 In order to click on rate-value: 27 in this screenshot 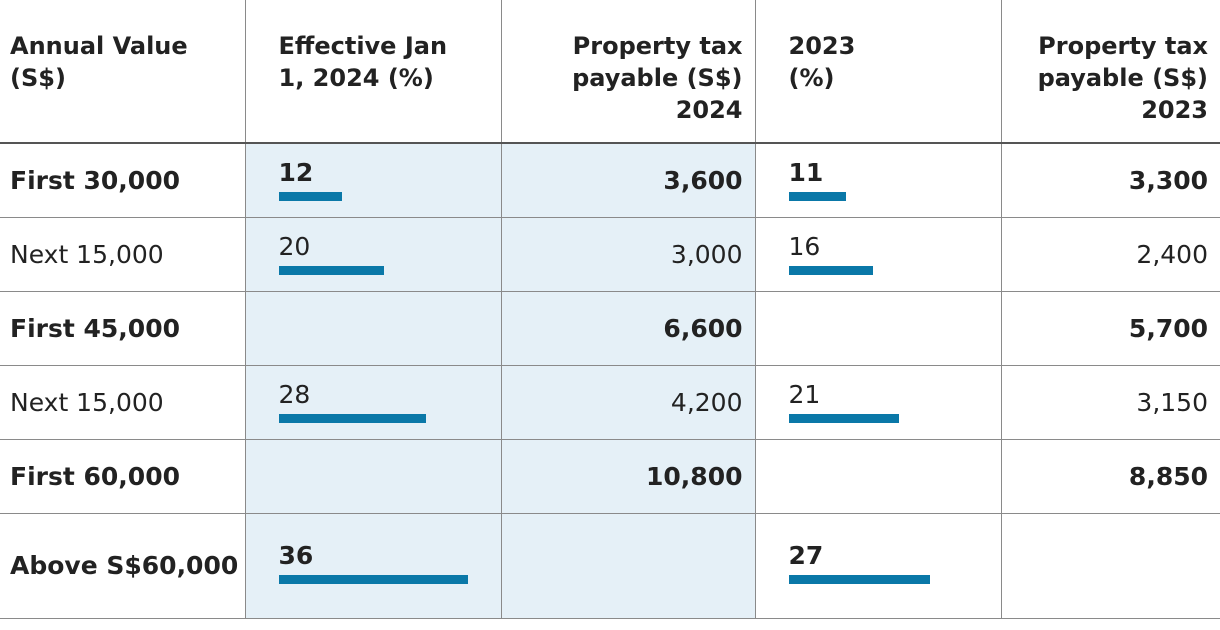, I will do `click(806, 555)`.